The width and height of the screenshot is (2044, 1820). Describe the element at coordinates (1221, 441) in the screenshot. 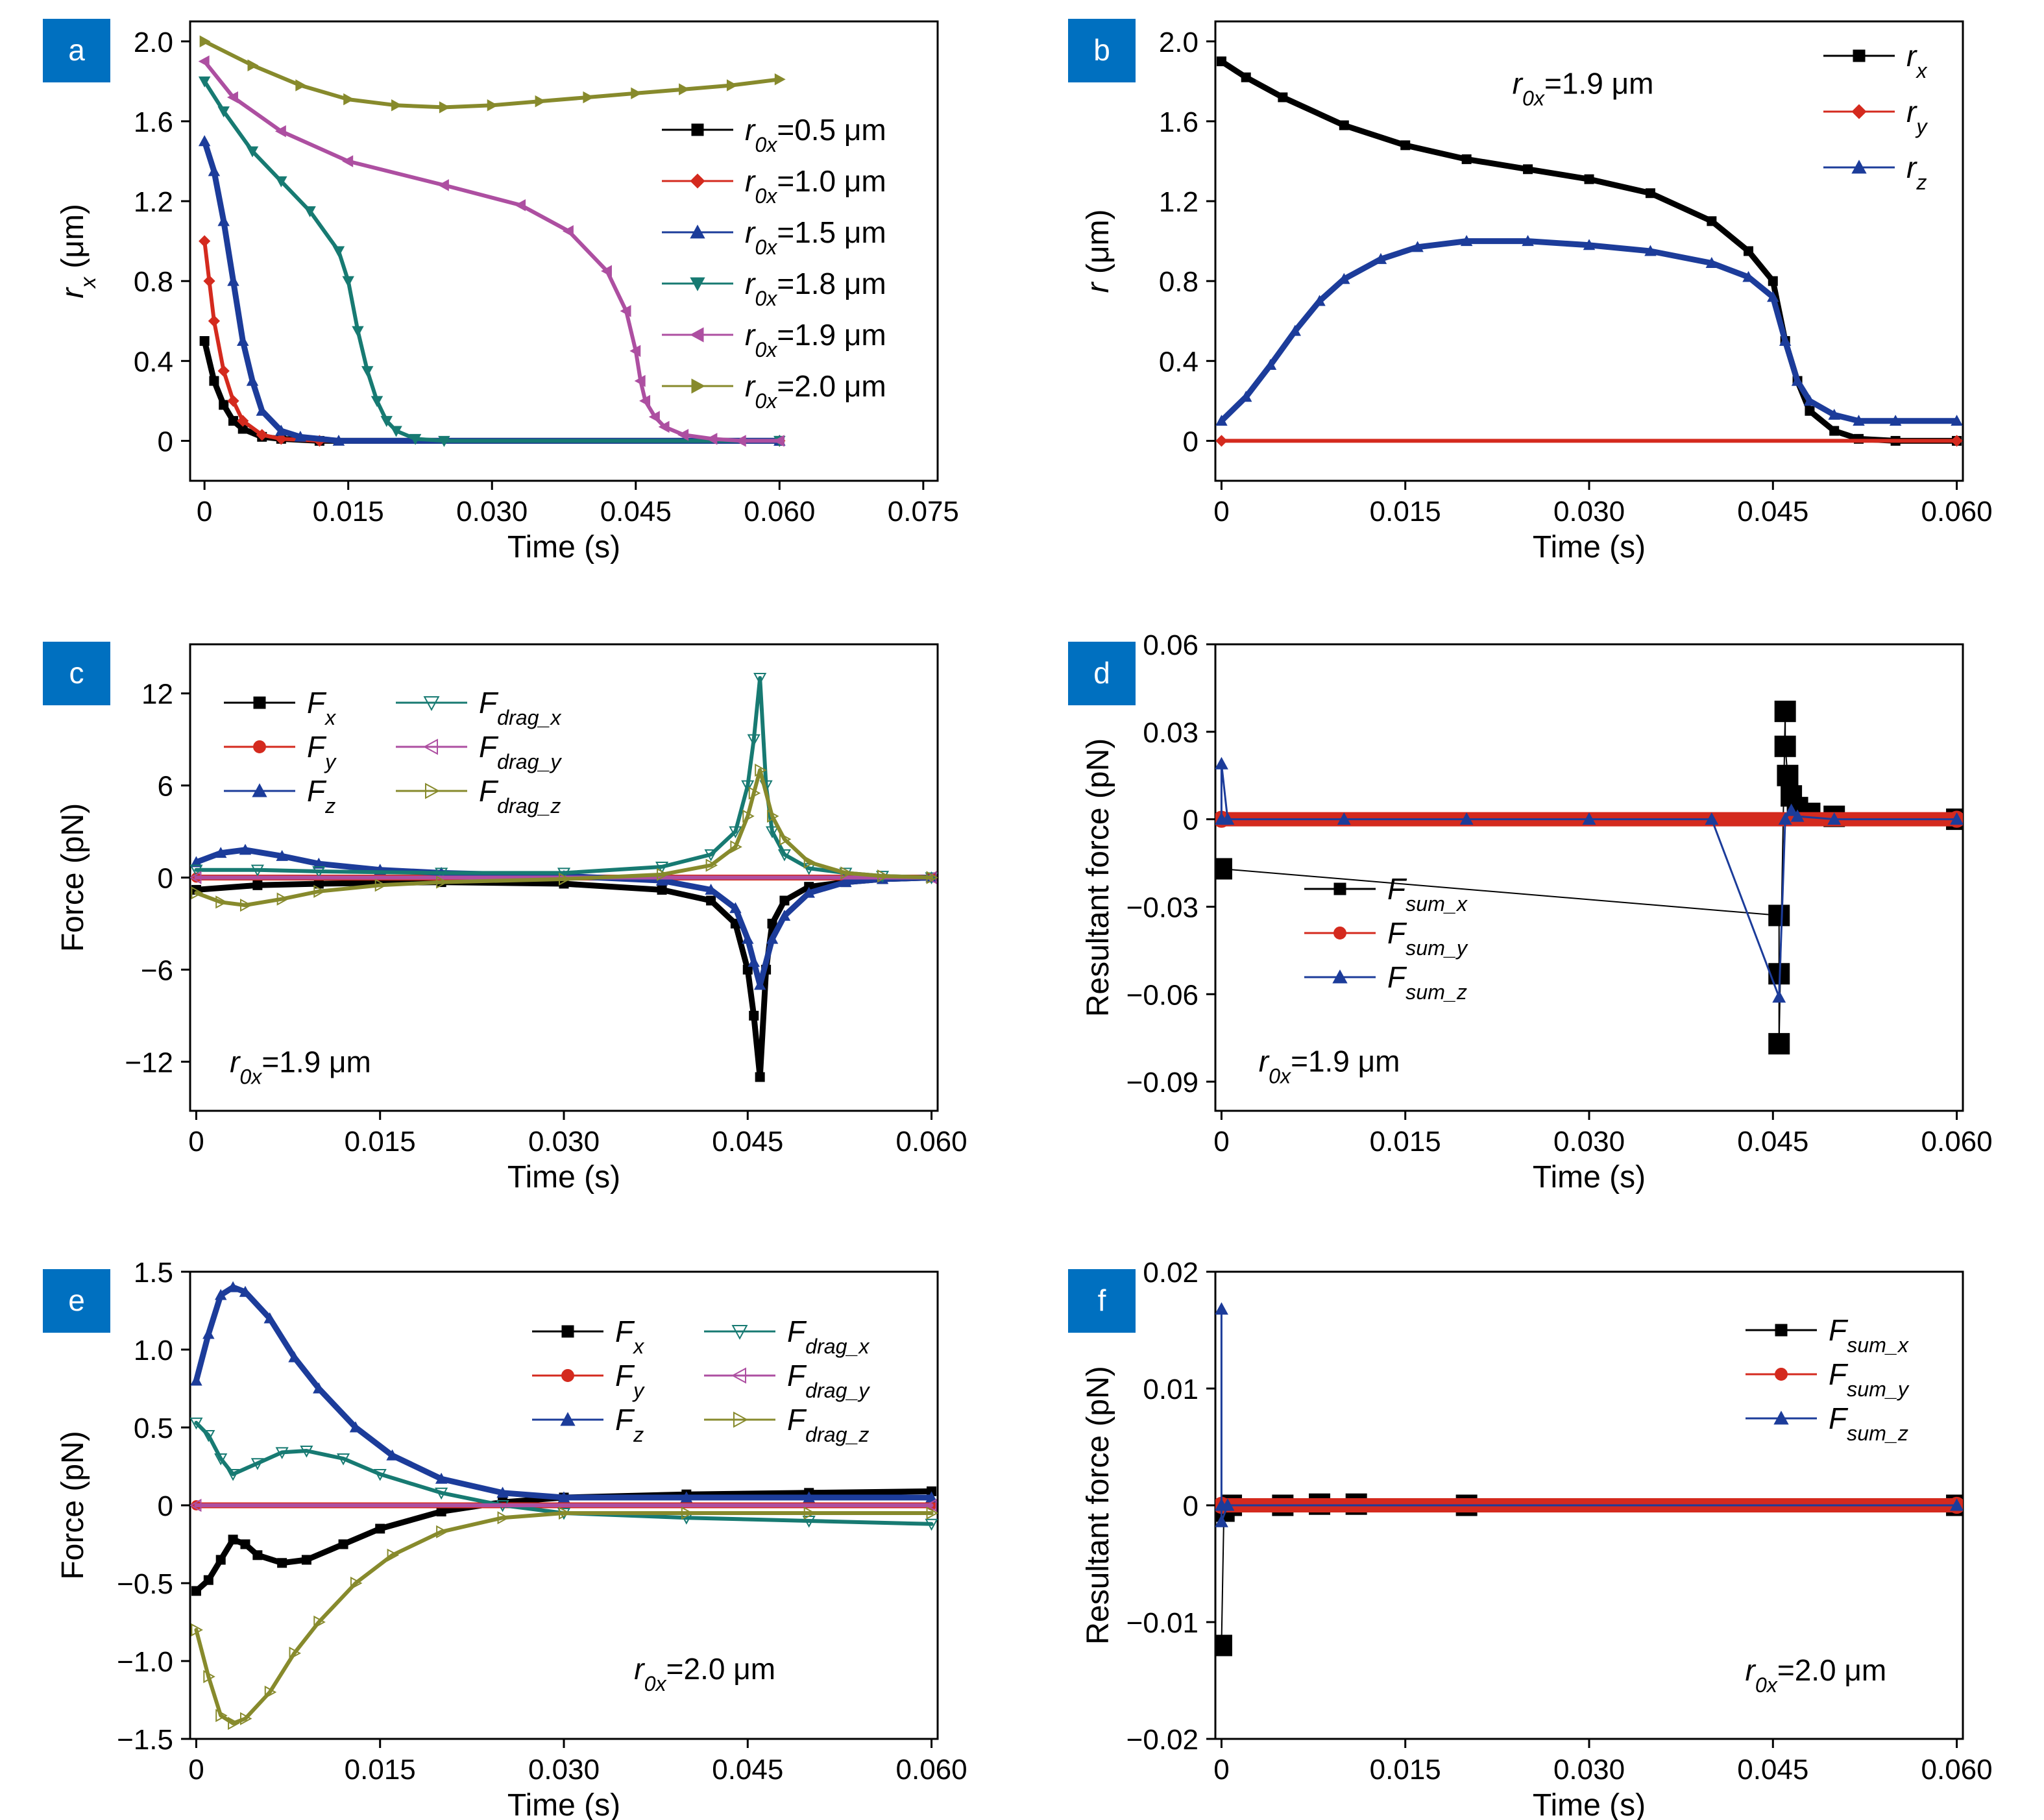

I see `data-point-ry` at that location.